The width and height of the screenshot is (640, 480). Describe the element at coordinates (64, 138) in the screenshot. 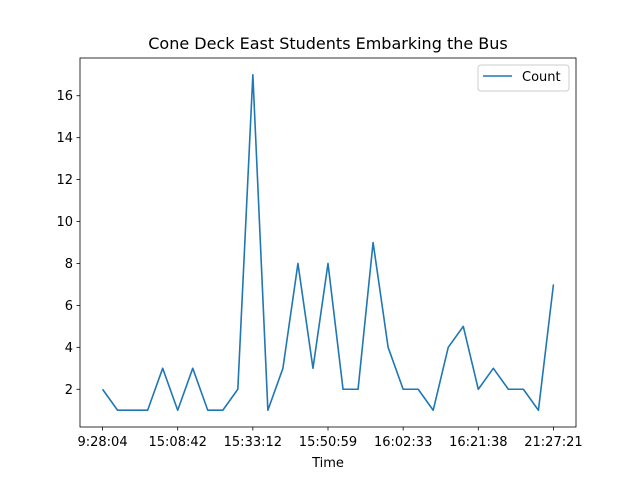

I see `y-tick-label: 14` at that location.